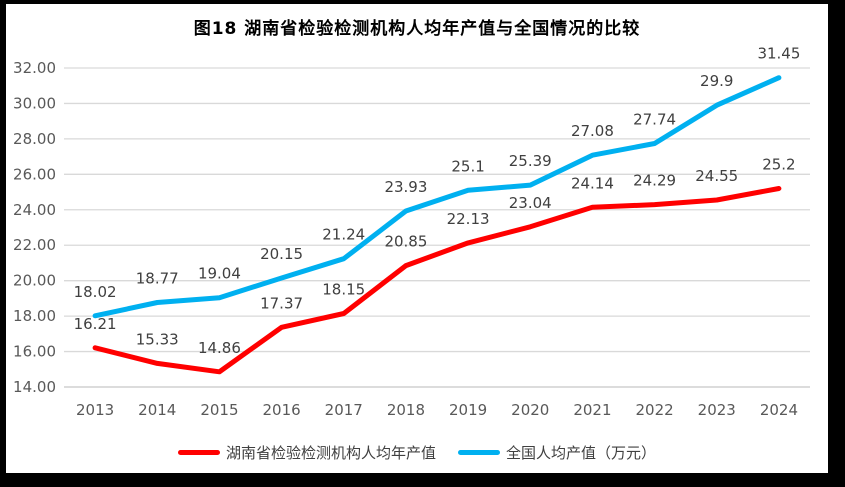 This screenshot has height=487, width=845. I want to click on data-label: 27.74, so click(654, 119).